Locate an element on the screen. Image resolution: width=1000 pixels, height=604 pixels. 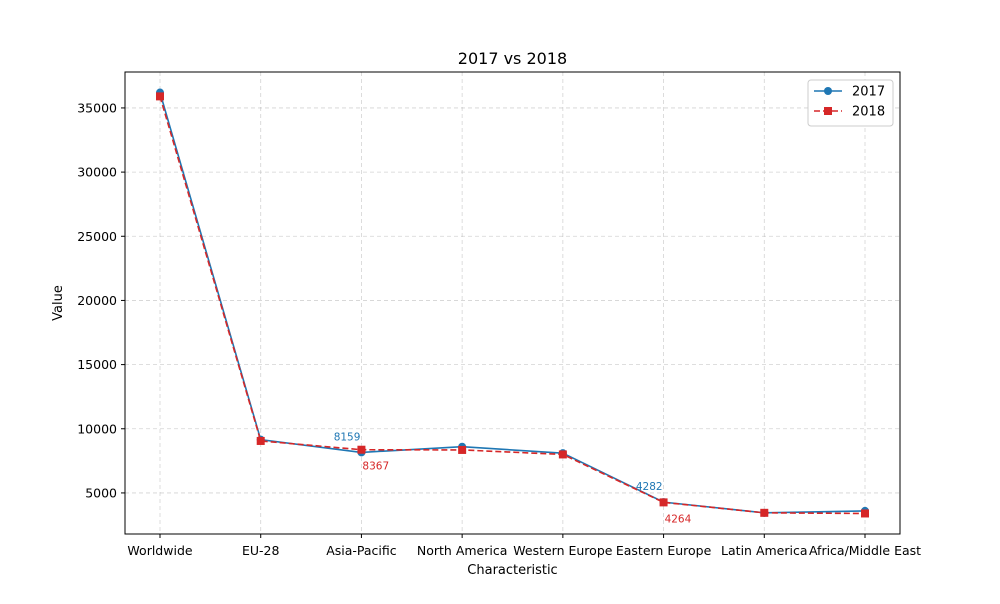
y-axis-label: Value is located at coordinates (58, 303).